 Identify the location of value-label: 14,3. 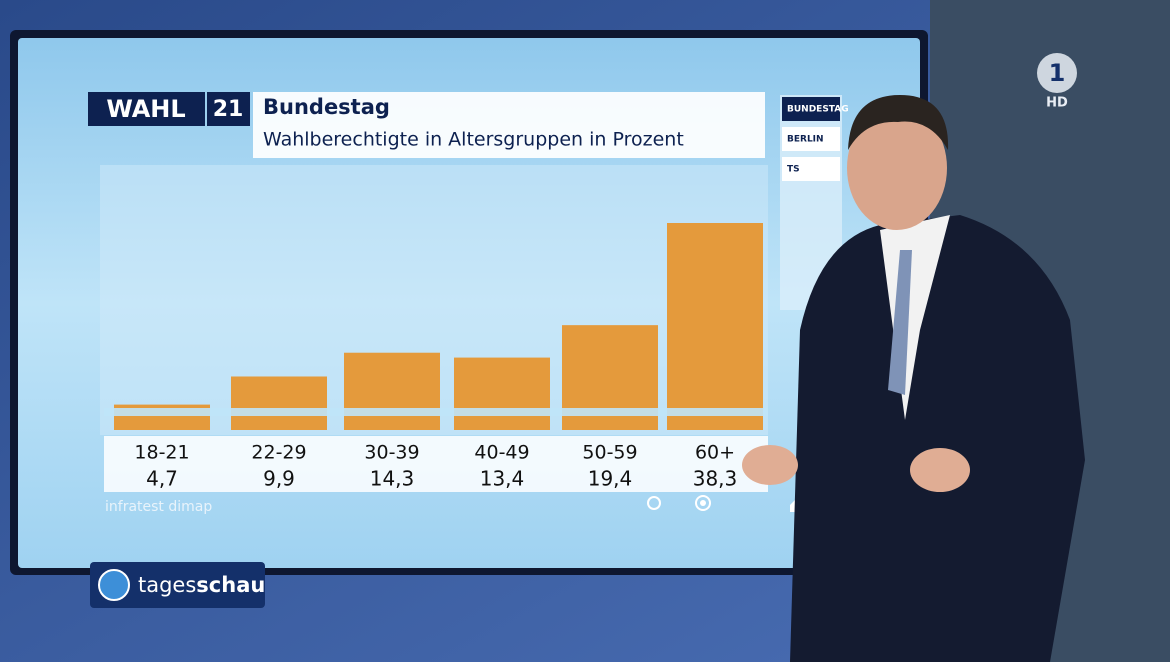
(392, 479).